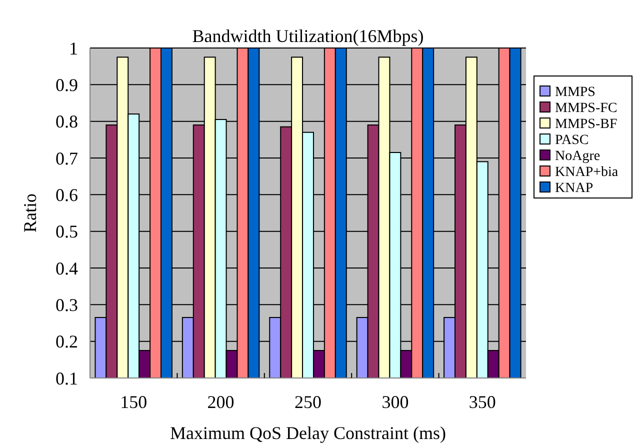 This screenshot has width=636, height=447. Describe the element at coordinates (67, 194) in the screenshot. I see `y-tick-label: 0.6` at that location.